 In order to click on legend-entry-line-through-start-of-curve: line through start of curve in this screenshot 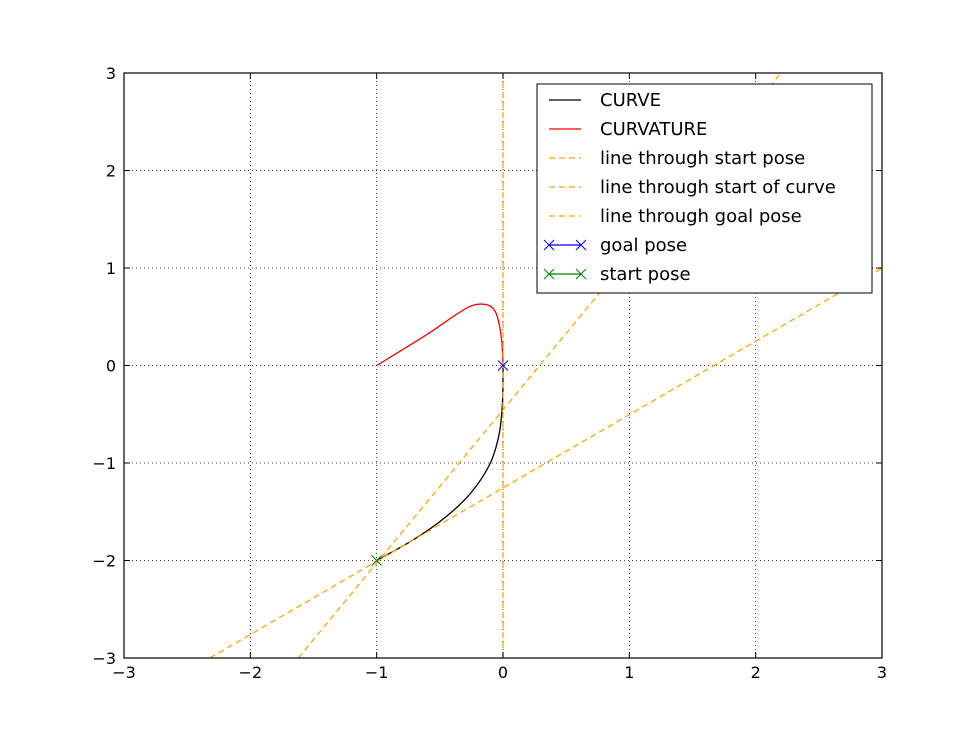, I will do `click(692, 187)`.